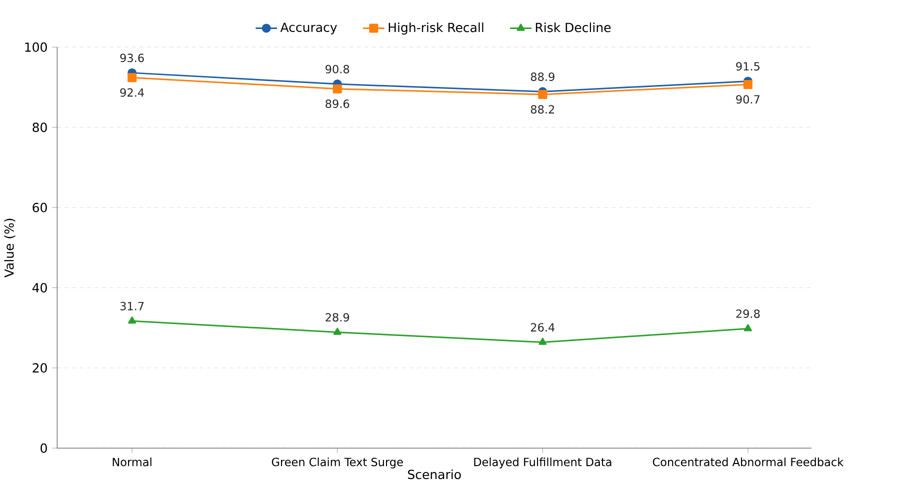 The width and height of the screenshot is (904, 496). I want to click on x-tick-label: Green Claim Text Surge, so click(337, 463).